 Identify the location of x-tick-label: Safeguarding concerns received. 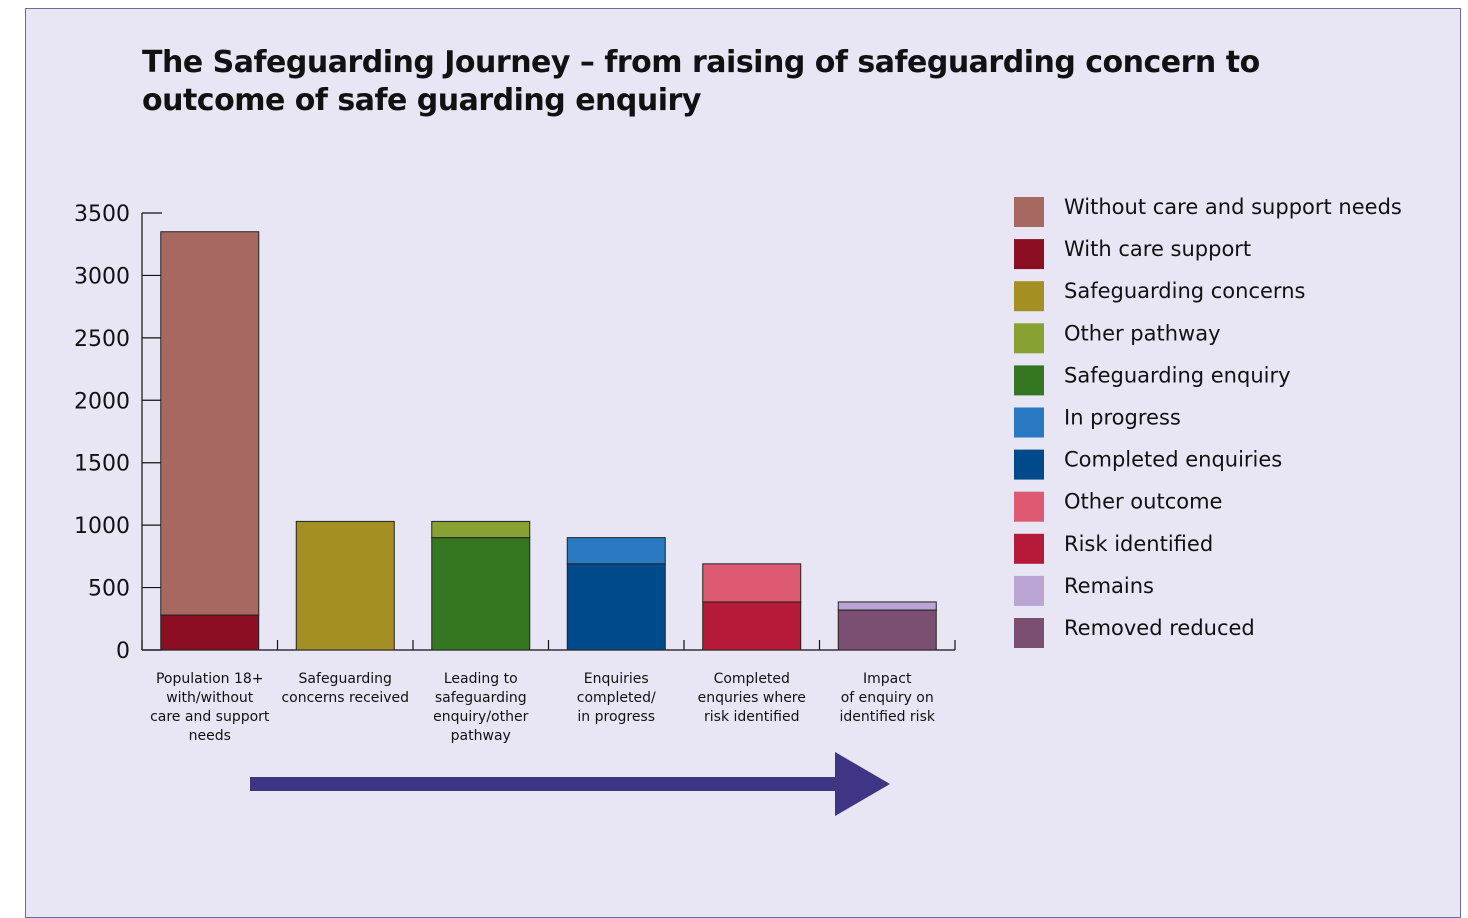
(345, 688).